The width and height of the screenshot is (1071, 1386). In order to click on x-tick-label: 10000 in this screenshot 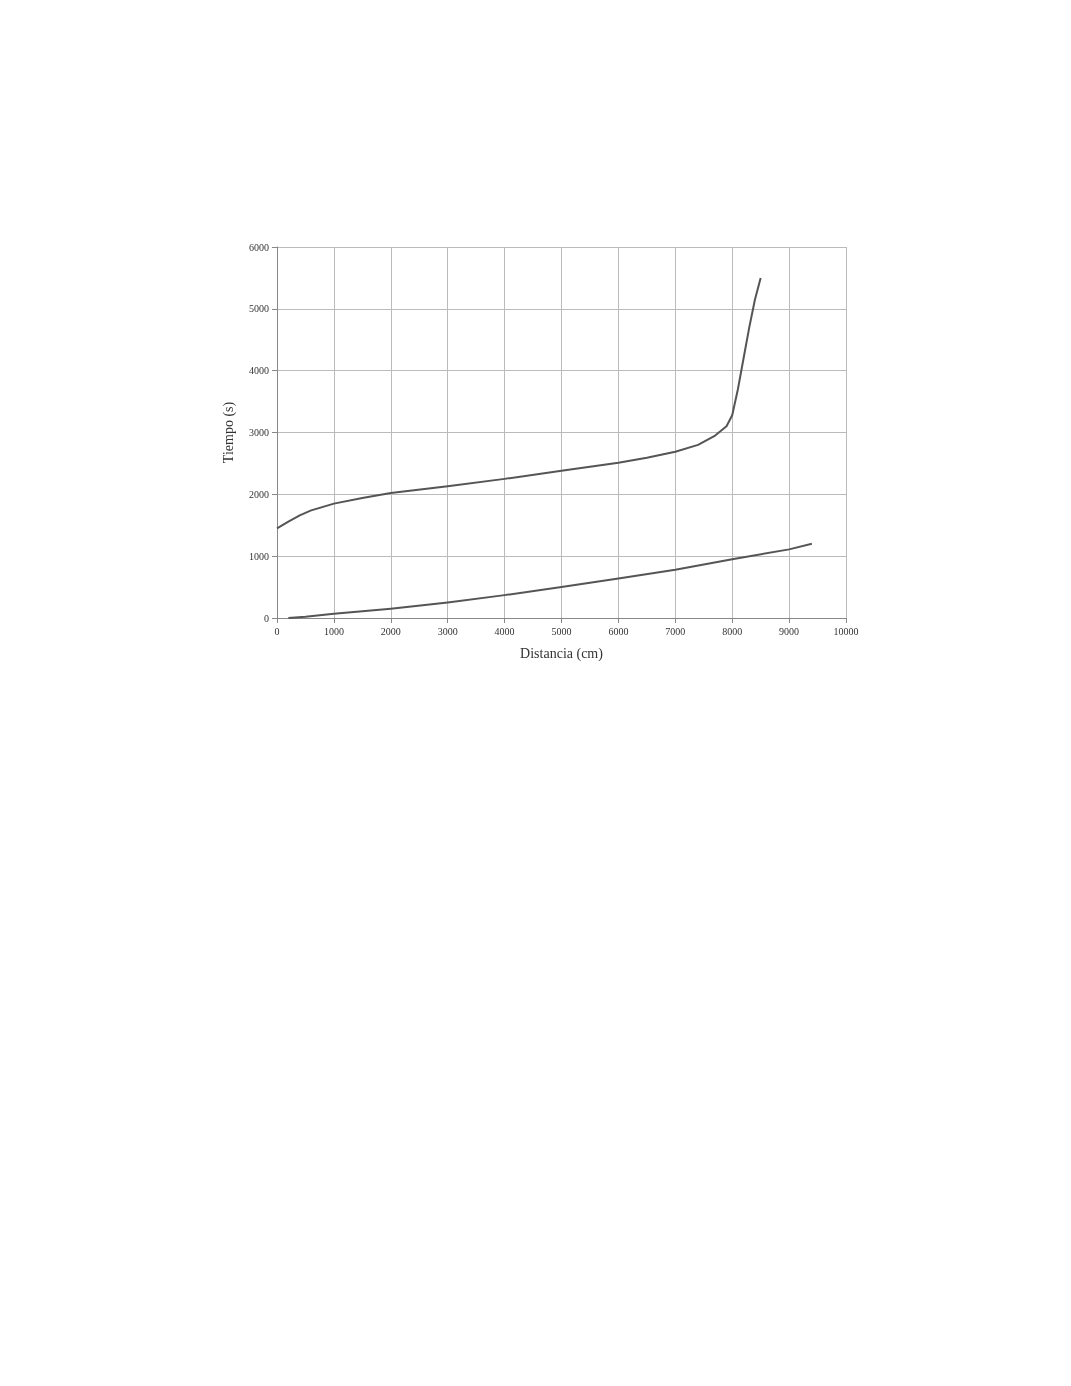, I will do `click(846, 631)`.